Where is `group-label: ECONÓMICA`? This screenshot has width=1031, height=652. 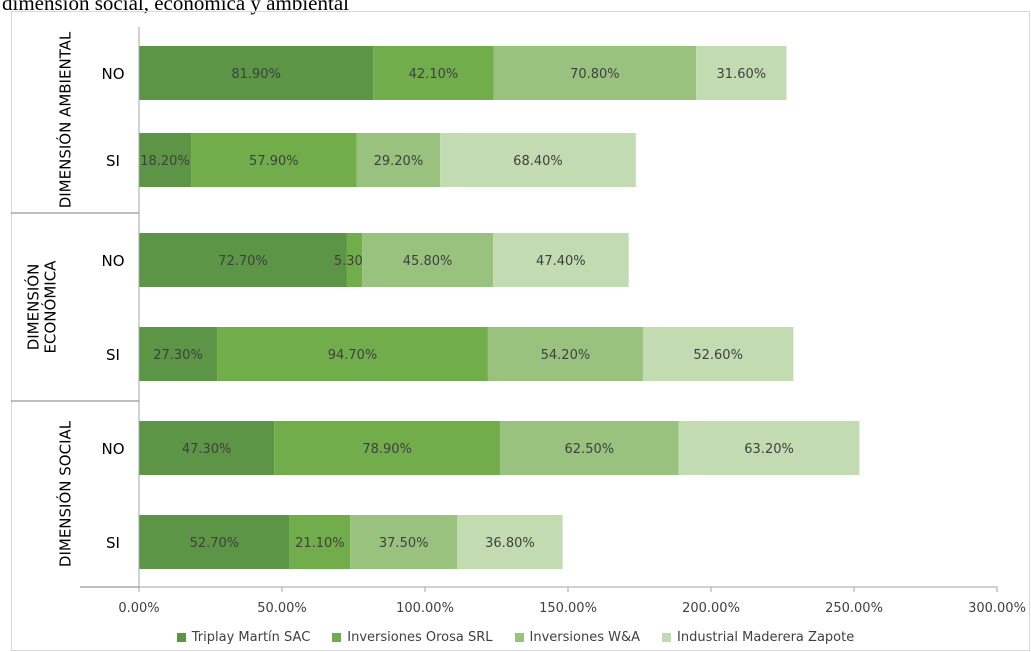 group-label: ECONÓMICA is located at coordinates (50, 307).